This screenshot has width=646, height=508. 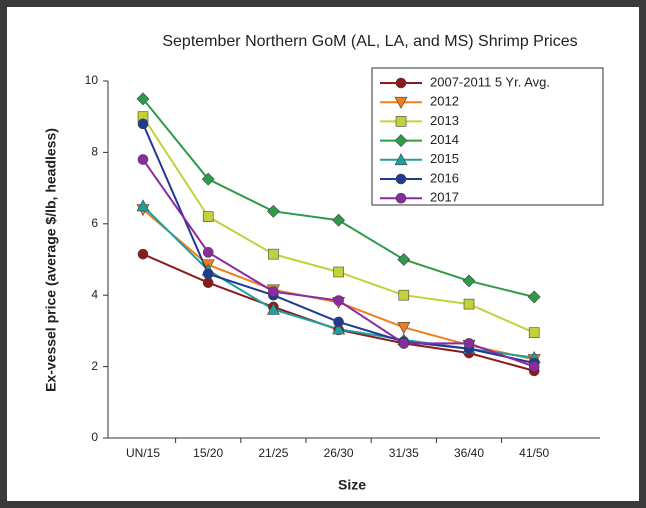 What do you see at coordinates (143, 453) in the screenshot?
I see `x-tick-label: UN/15` at bounding box center [143, 453].